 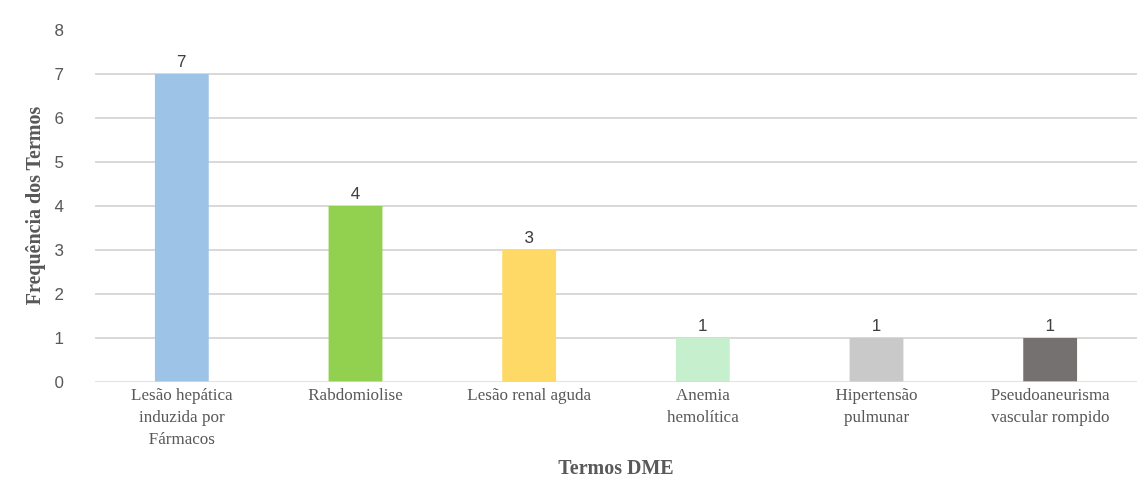 What do you see at coordinates (59, 294) in the screenshot?
I see `y-tick-label: 2` at bounding box center [59, 294].